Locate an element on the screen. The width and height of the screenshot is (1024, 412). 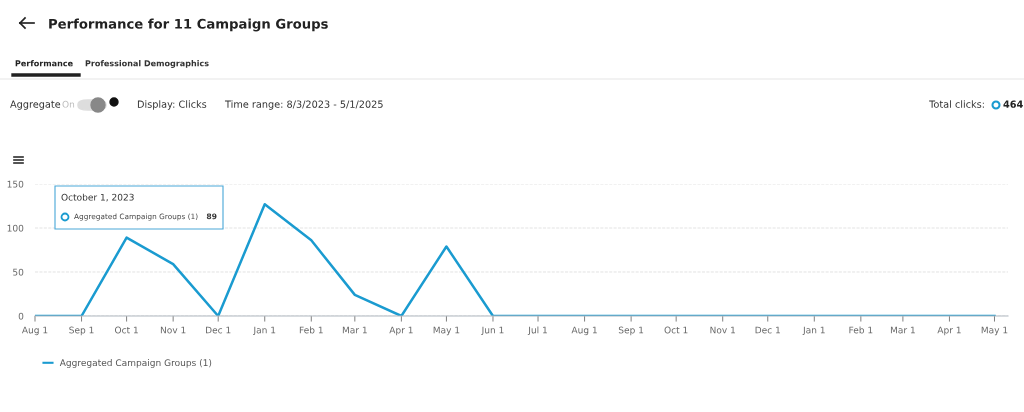
text: On is located at coordinates (68, 104).